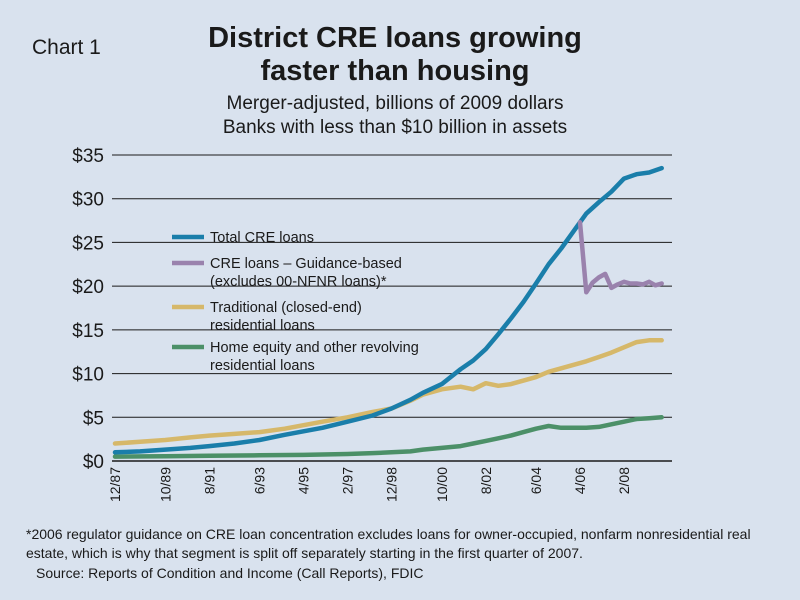 This screenshot has height=600, width=800. What do you see at coordinates (209, 480) in the screenshot?
I see `x-tick-label: 8/91` at bounding box center [209, 480].